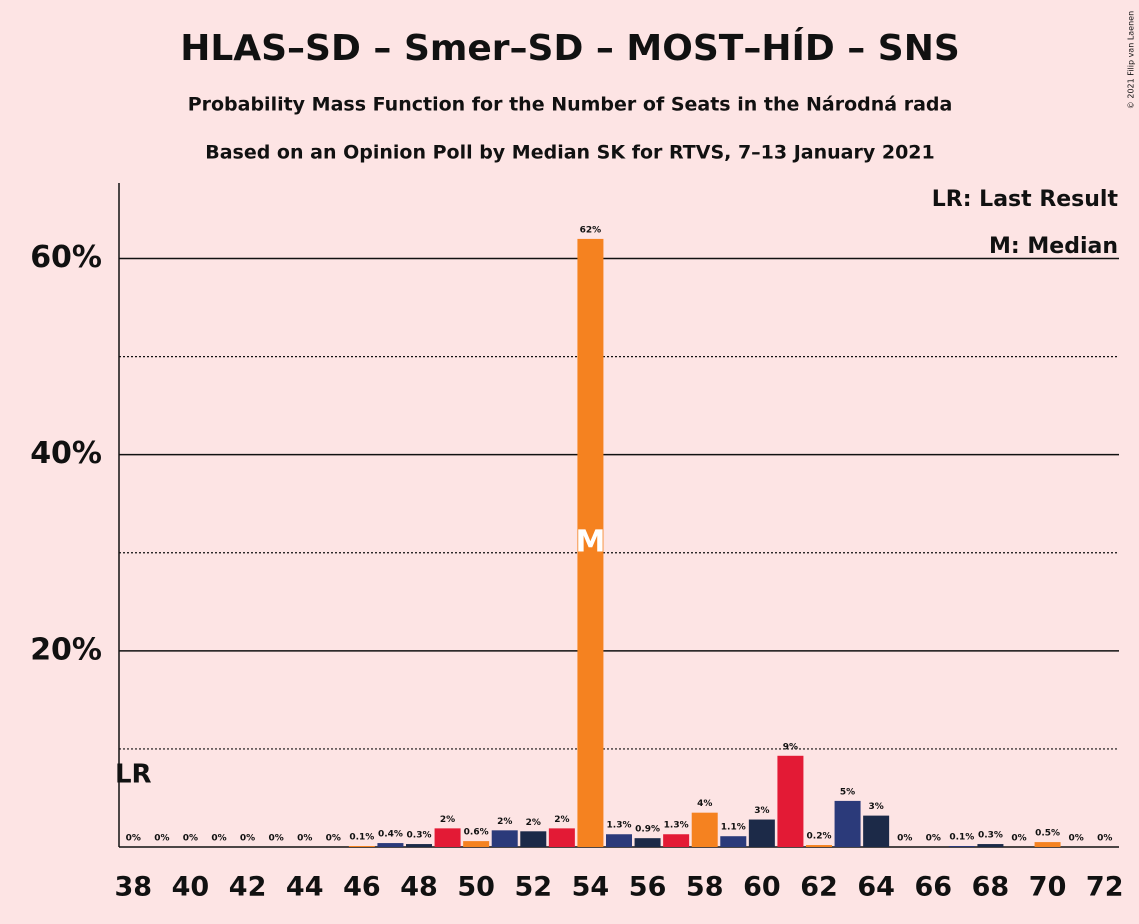 The width and height of the screenshot is (1139, 924). Describe the element at coordinates (191, 887) in the screenshot. I see `x-tick-label: 40` at that location.